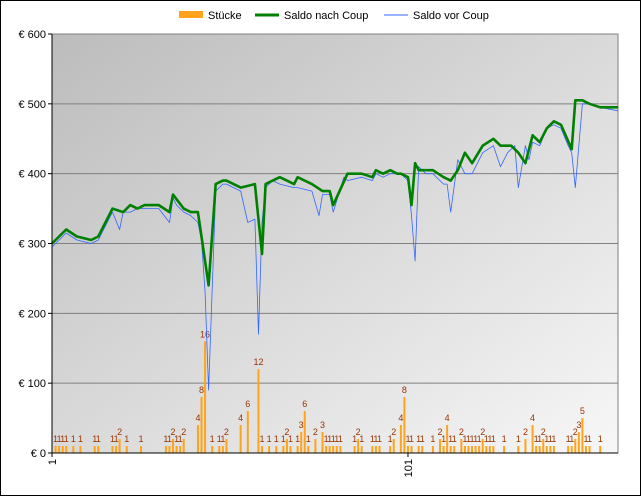 This screenshot has height=500, width=641. I want to click on y-tick-label: € 400, so click(32, 175).